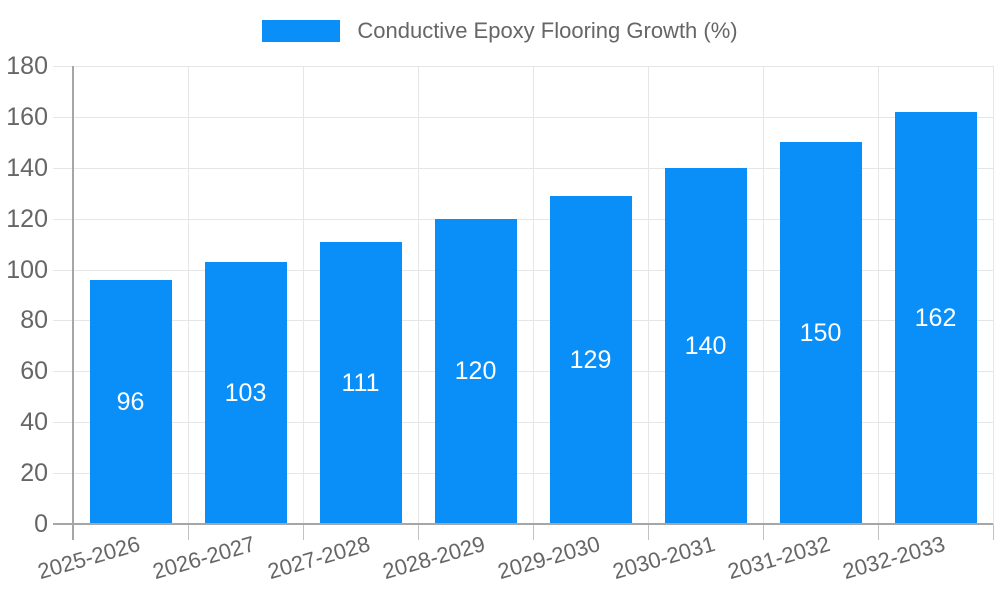  I want to click on y-axis-label: 40, so click(34, 422).